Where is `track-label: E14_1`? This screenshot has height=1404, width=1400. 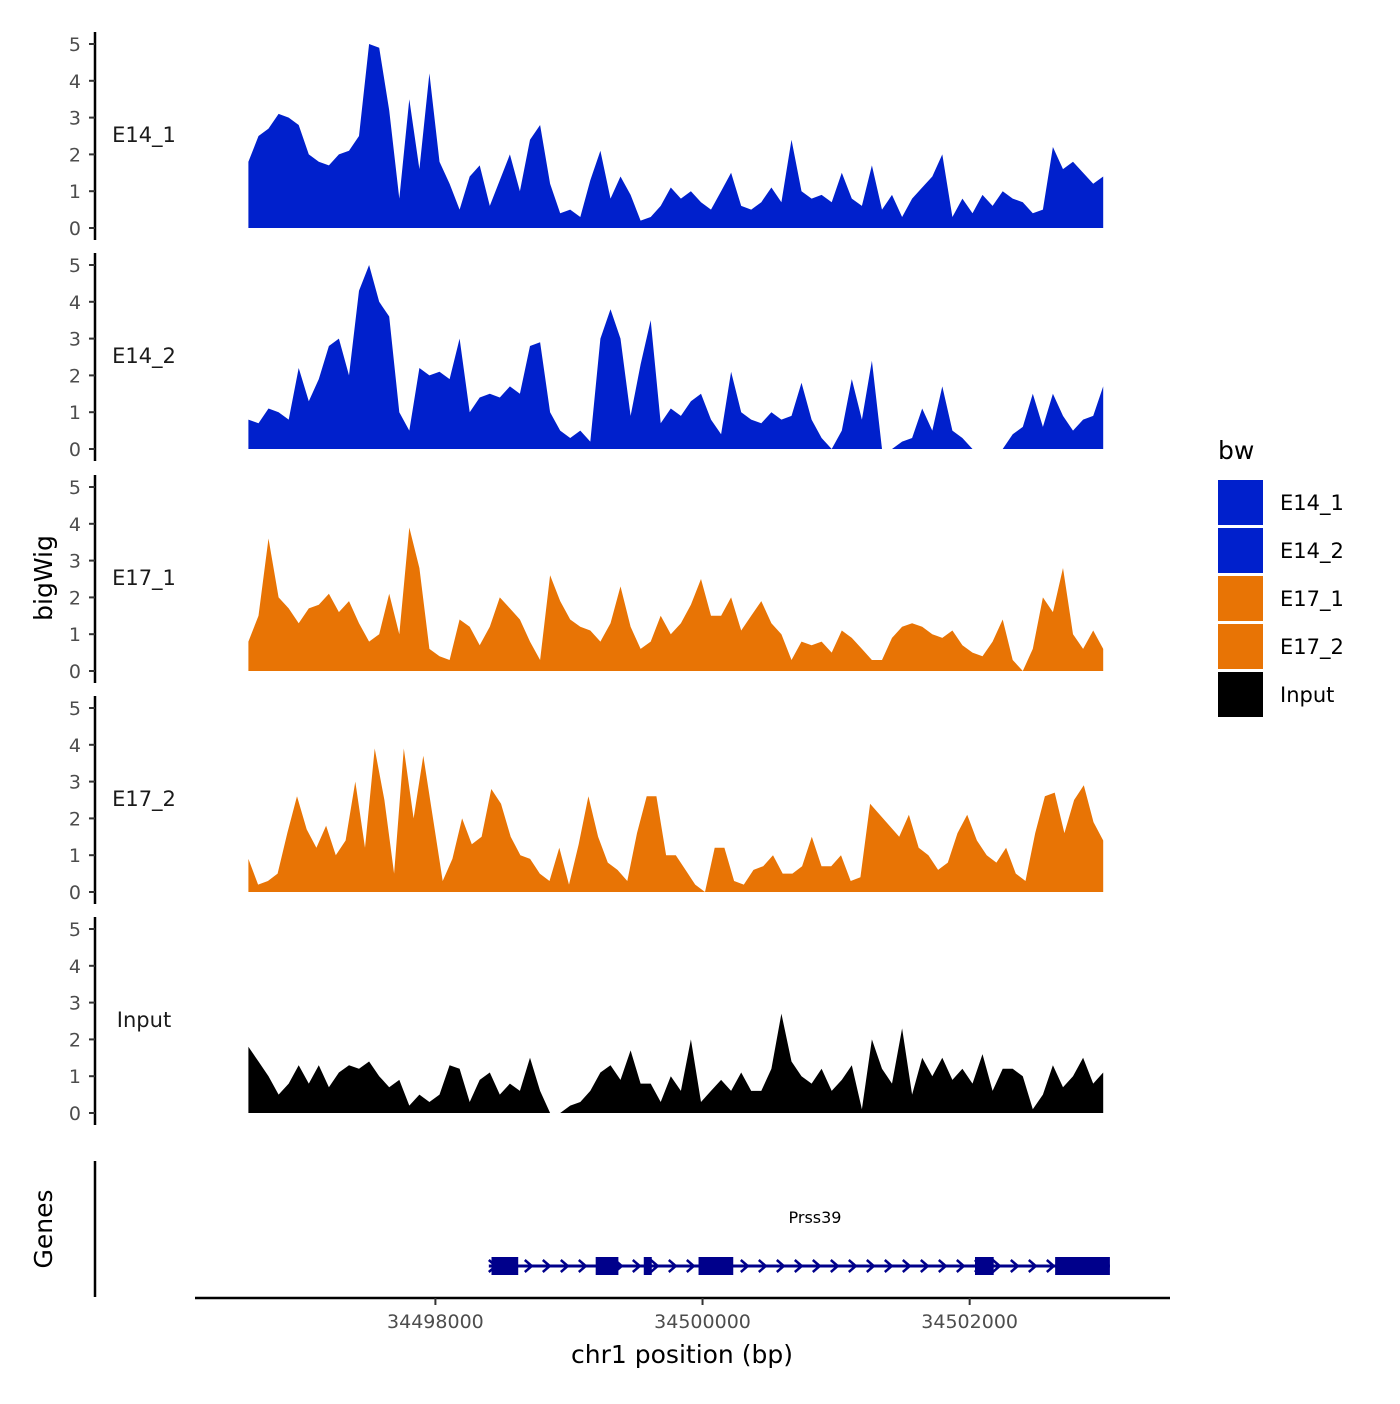
track-label: E14_1 is located at coordinates (144, 135).